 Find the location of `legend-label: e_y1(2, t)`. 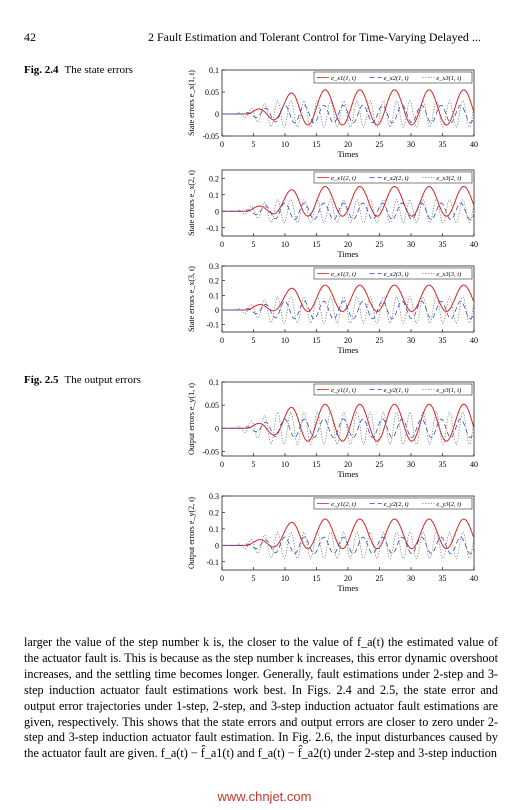

legend-label: e_y1(2, t) is located at coordinates (343, 504).